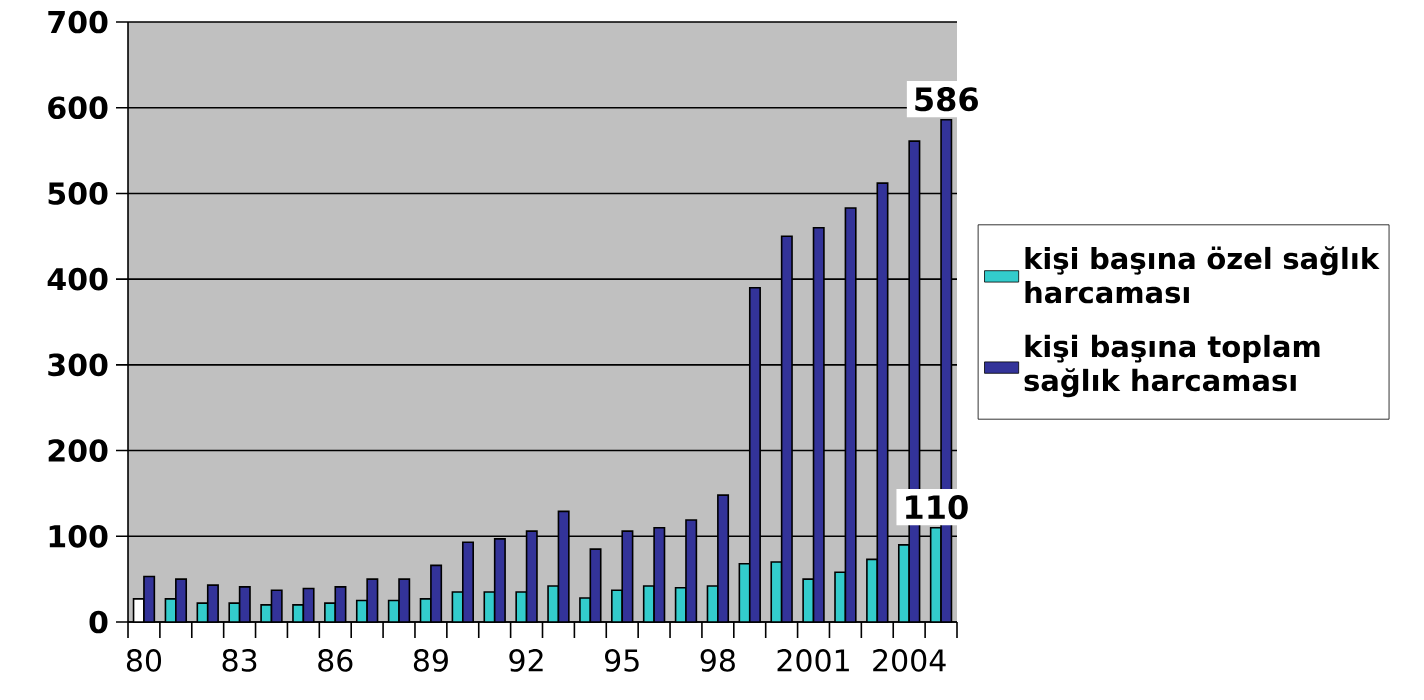 This screenshot has height=700, width=1424. What do you see at coordinates (937, 507) in the screenshot?
I see `data-label: 110` at bounding box center [937, 507].